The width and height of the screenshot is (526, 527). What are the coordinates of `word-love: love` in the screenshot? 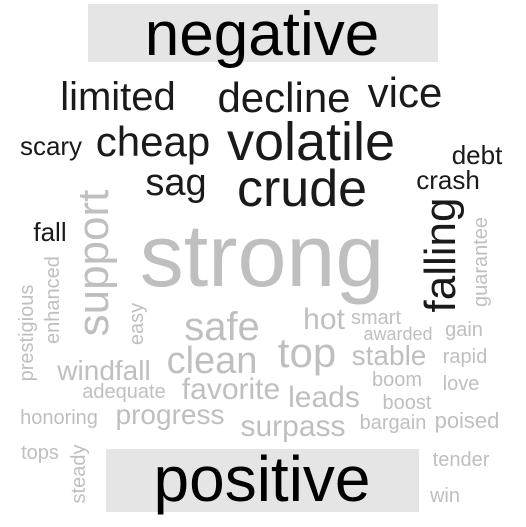 It's located at (461, 384).